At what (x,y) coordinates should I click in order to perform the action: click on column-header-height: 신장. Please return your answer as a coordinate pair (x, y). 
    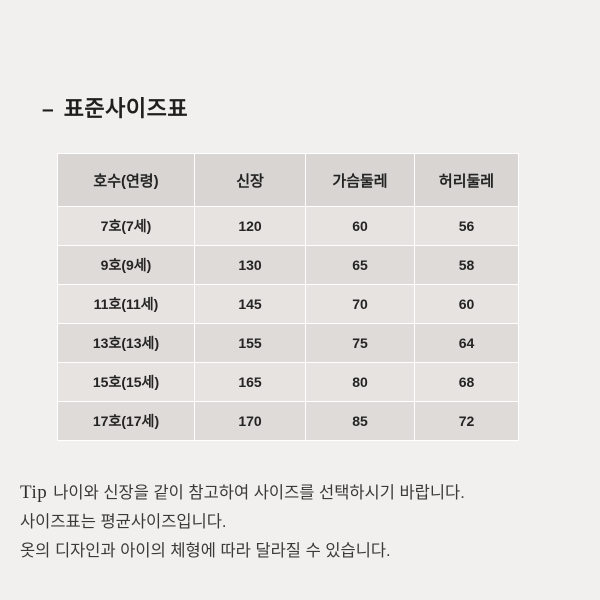
    Looking at the image, I should click on (250, 180).